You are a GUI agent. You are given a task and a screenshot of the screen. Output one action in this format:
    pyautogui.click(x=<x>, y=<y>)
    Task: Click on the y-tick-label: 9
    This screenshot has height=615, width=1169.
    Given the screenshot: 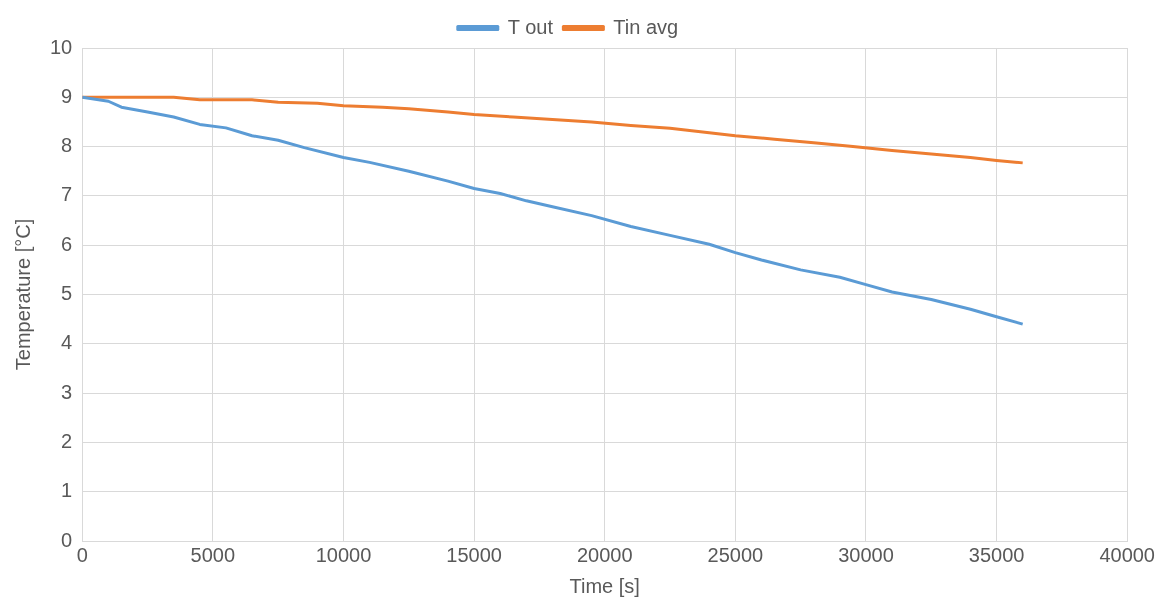 What is the action you would take?
    pyautogui.click(x=67, y=95)
    